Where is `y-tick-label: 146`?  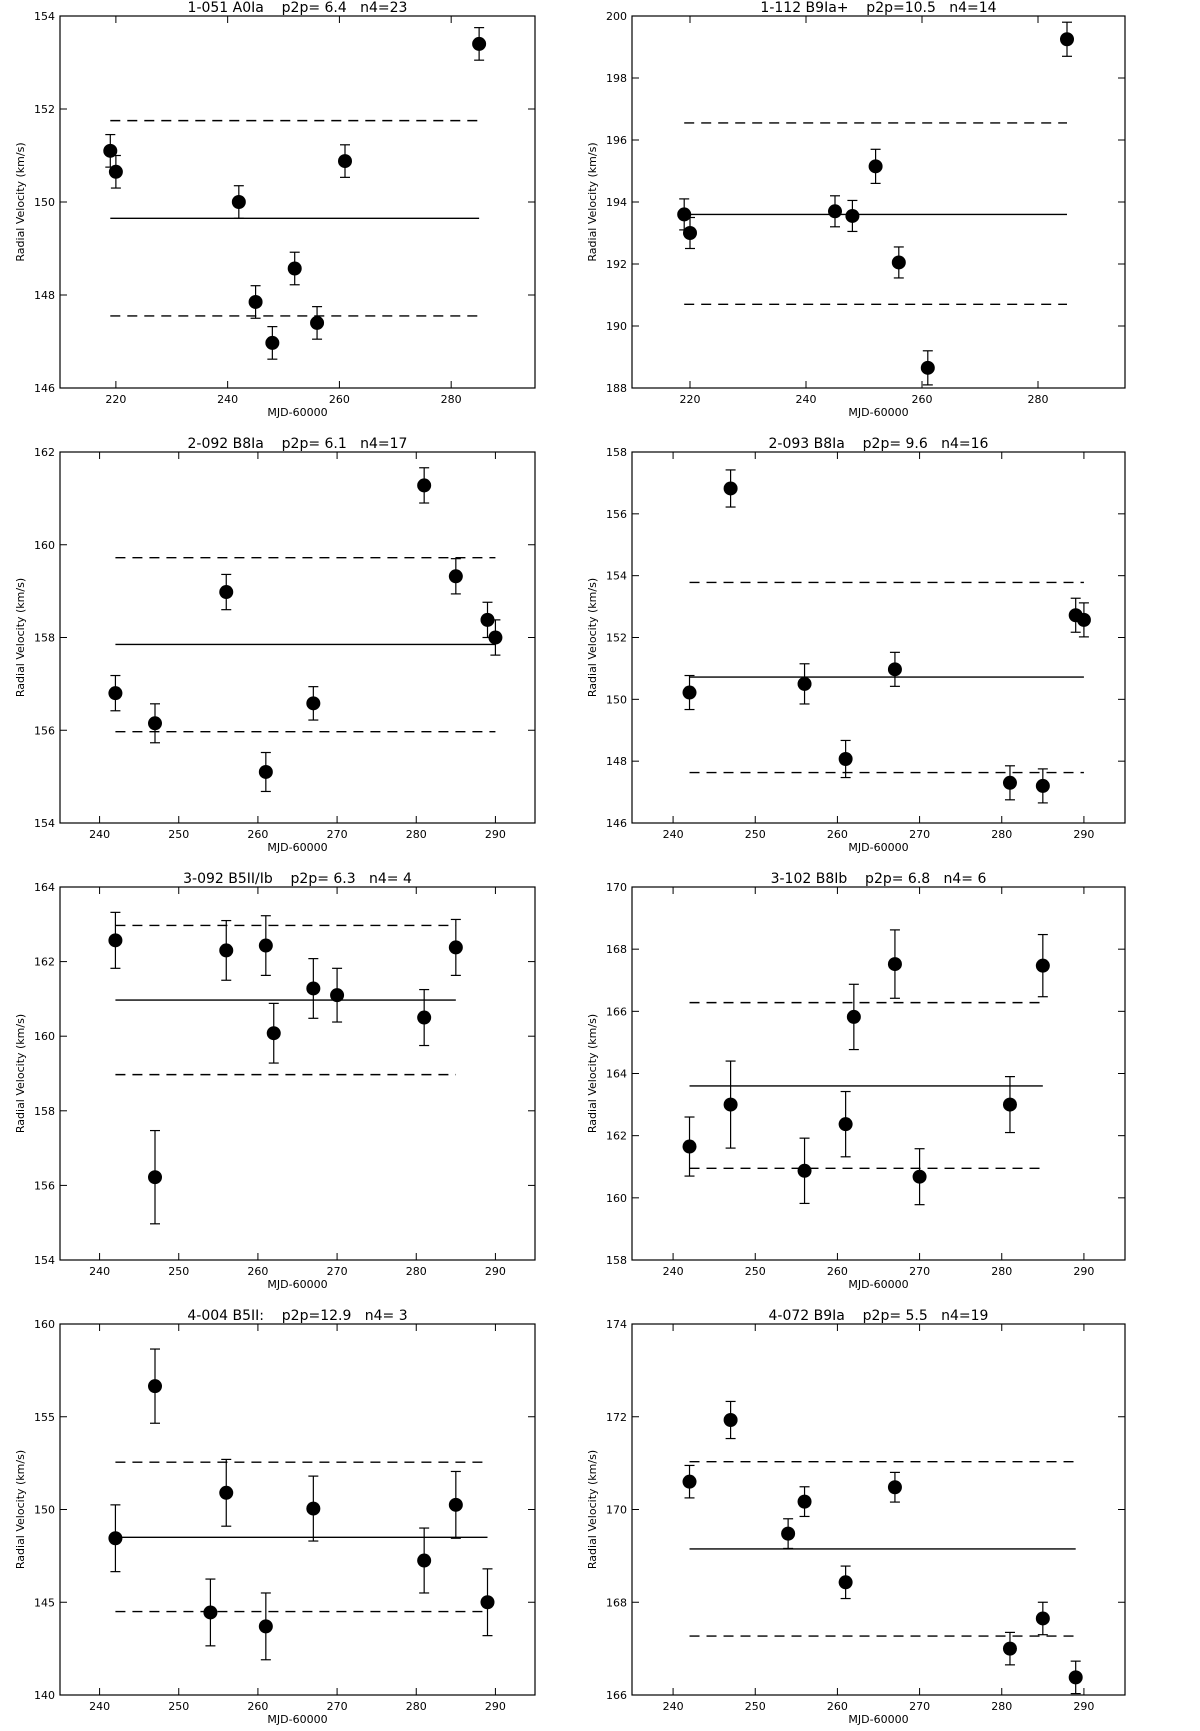
y-tick-label: 146 is located at coordinates (616, 823).